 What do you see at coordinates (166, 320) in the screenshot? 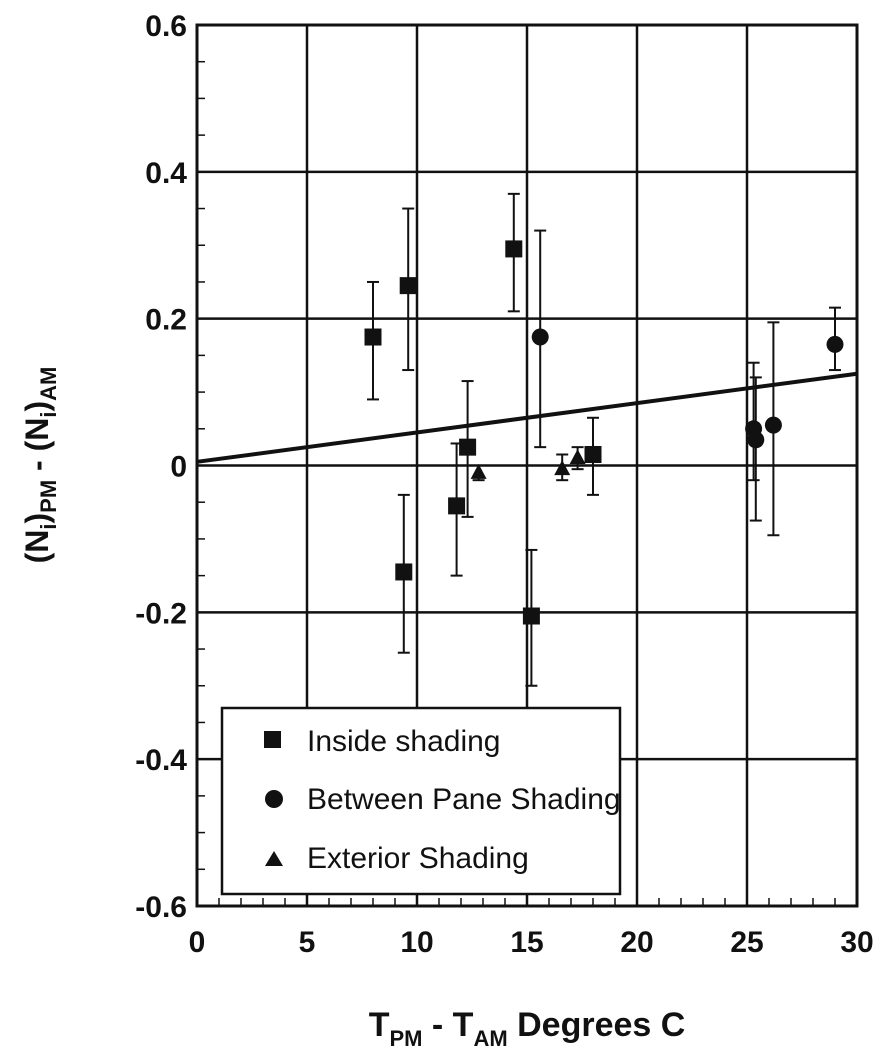
I see `y-tick-label: 0.2` at bounding box center [166, 320].